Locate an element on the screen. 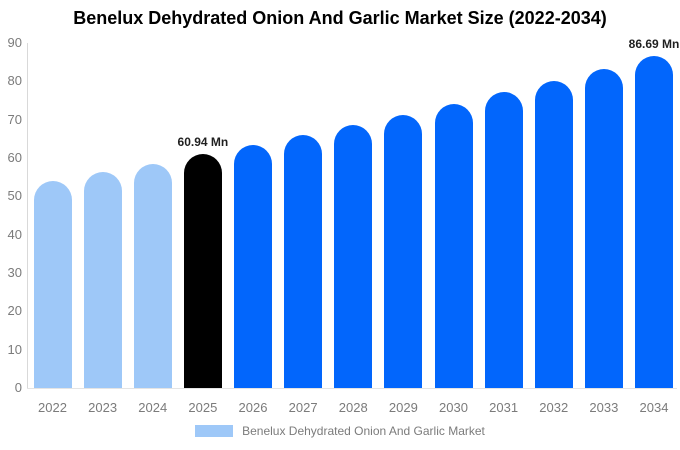  x-tick-label-2028: 2028 is located at coordinates (353, 407).